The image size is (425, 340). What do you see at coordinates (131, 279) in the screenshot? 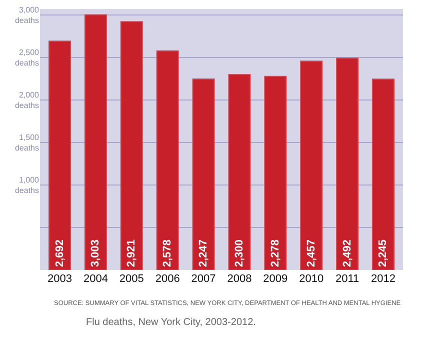
I see `x-tick-label: 2005` at bounding box center [131, 279].